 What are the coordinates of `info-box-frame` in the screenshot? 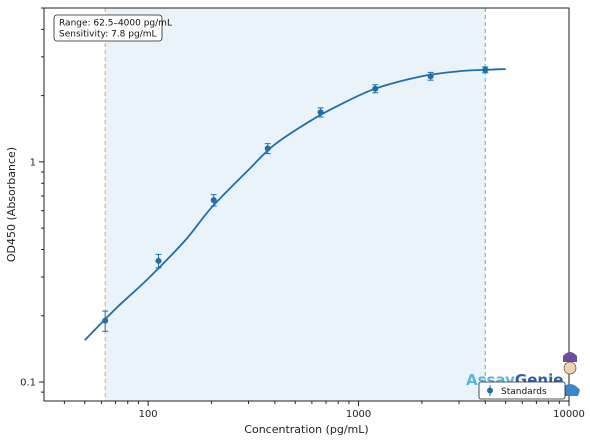 It's located at (108, 28).